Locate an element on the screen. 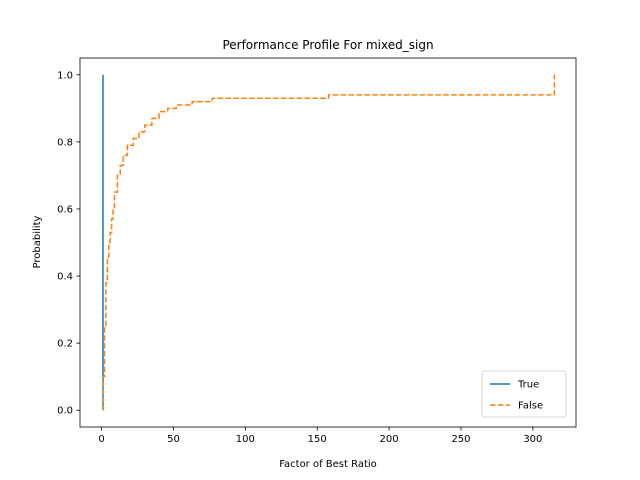 The width and height of the screenshot is (640, 480). x-tick-label: 250 is located at coordinates (460, 439).